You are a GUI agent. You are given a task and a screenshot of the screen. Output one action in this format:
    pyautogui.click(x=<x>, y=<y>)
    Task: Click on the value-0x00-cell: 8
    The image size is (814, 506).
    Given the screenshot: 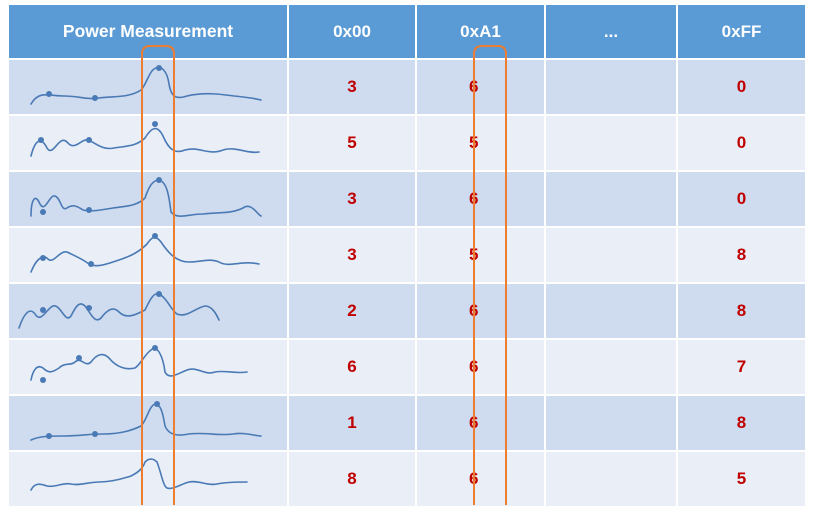 What is the action you would take?
    pyautogui.click(x=351, y=479)
    